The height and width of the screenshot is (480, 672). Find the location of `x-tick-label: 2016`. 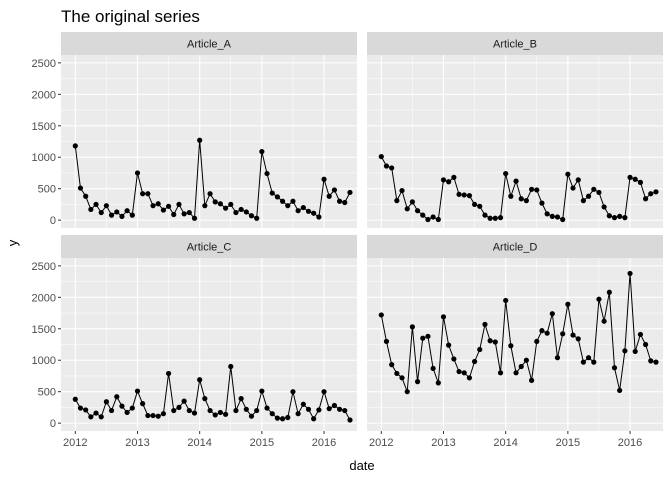

x-tick-label: 2016 is located at coordinates (630, 443).